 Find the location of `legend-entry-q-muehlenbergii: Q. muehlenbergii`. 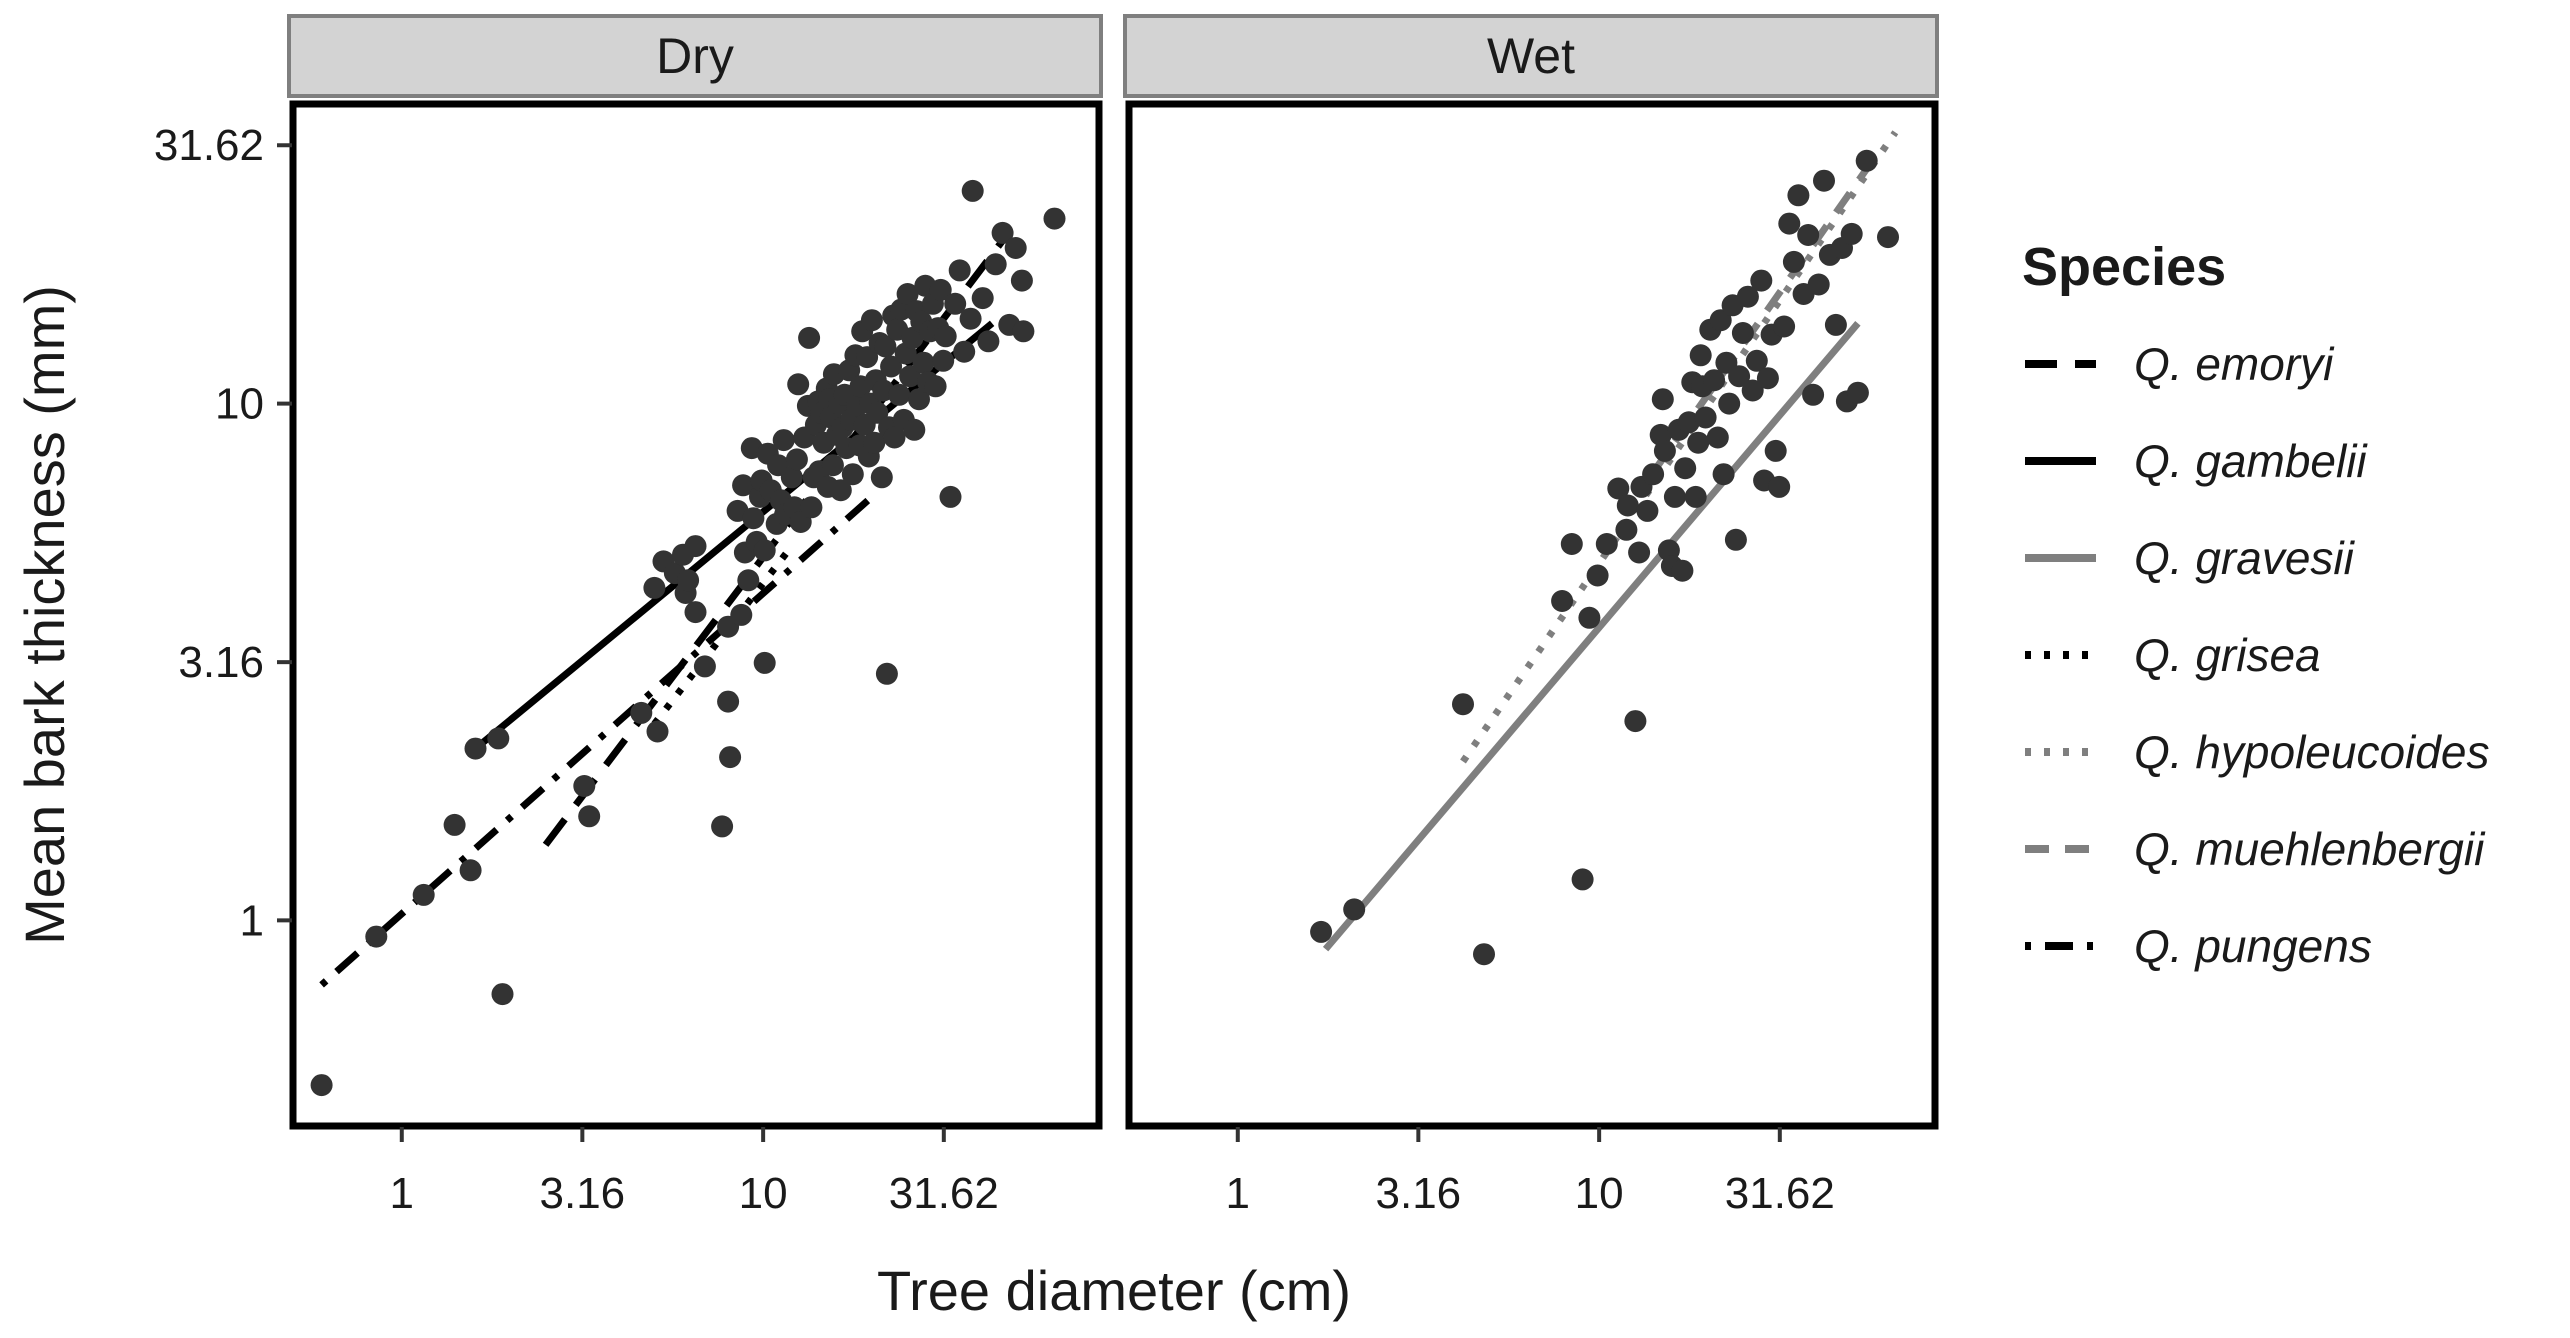

legend-entry-q-muehlenbergii: Q. muehlenbergii is located at coordinates (2255, 849).